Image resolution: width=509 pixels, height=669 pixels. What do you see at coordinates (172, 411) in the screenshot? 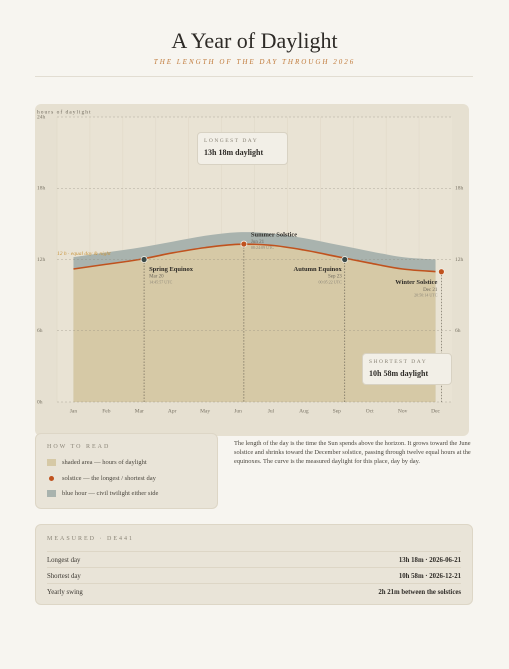
I see `x-tick-label: Apr` at bounding box center [172, 411].